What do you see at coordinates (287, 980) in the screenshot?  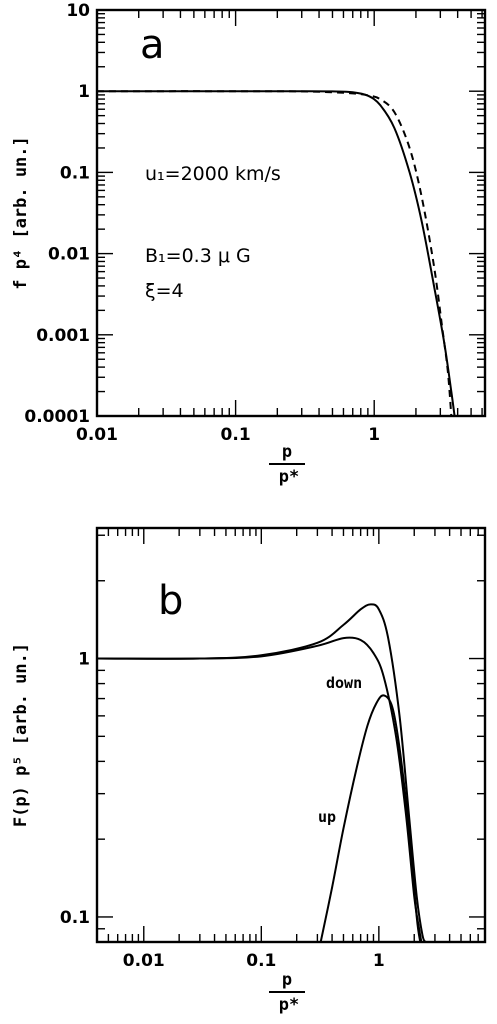 I see `x-axis-label-b-numerator: p` at bounding box center [287, 980].